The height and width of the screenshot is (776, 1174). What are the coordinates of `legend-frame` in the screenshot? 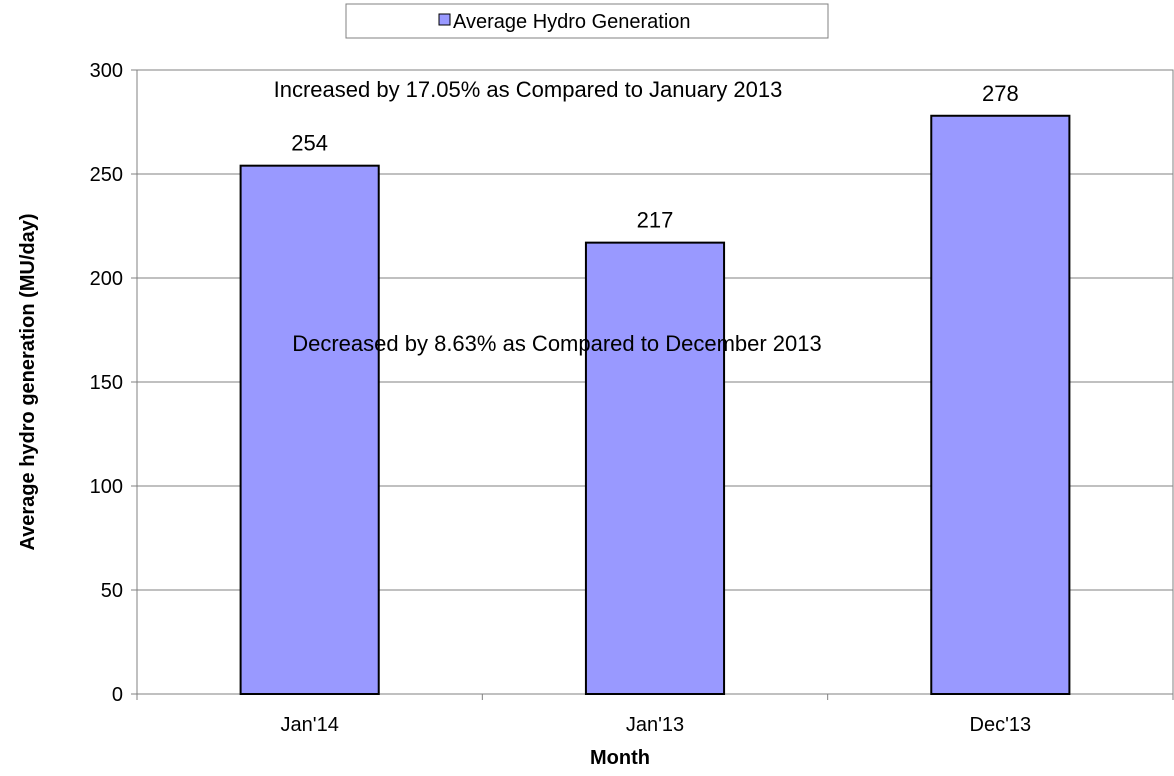 It's located at (587, 21).